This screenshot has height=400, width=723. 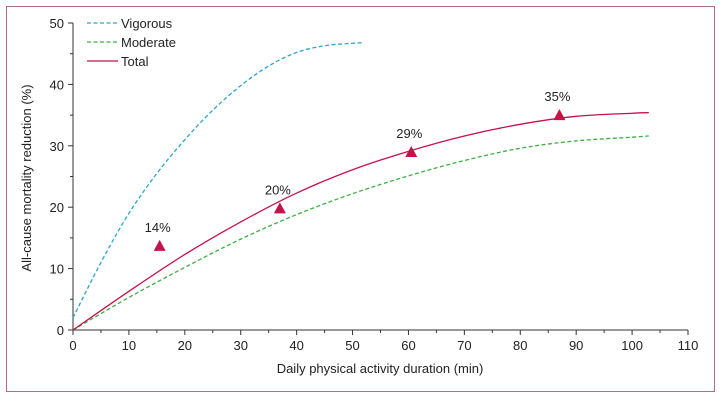 What do you see at coordinates (129, 345) in the screenshot?
I see `x-tick-label: 10` at bounding box center [129, 345].